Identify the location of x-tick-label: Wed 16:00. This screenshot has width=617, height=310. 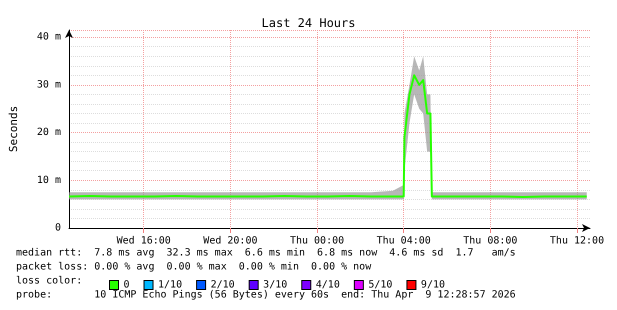
(143, 241).